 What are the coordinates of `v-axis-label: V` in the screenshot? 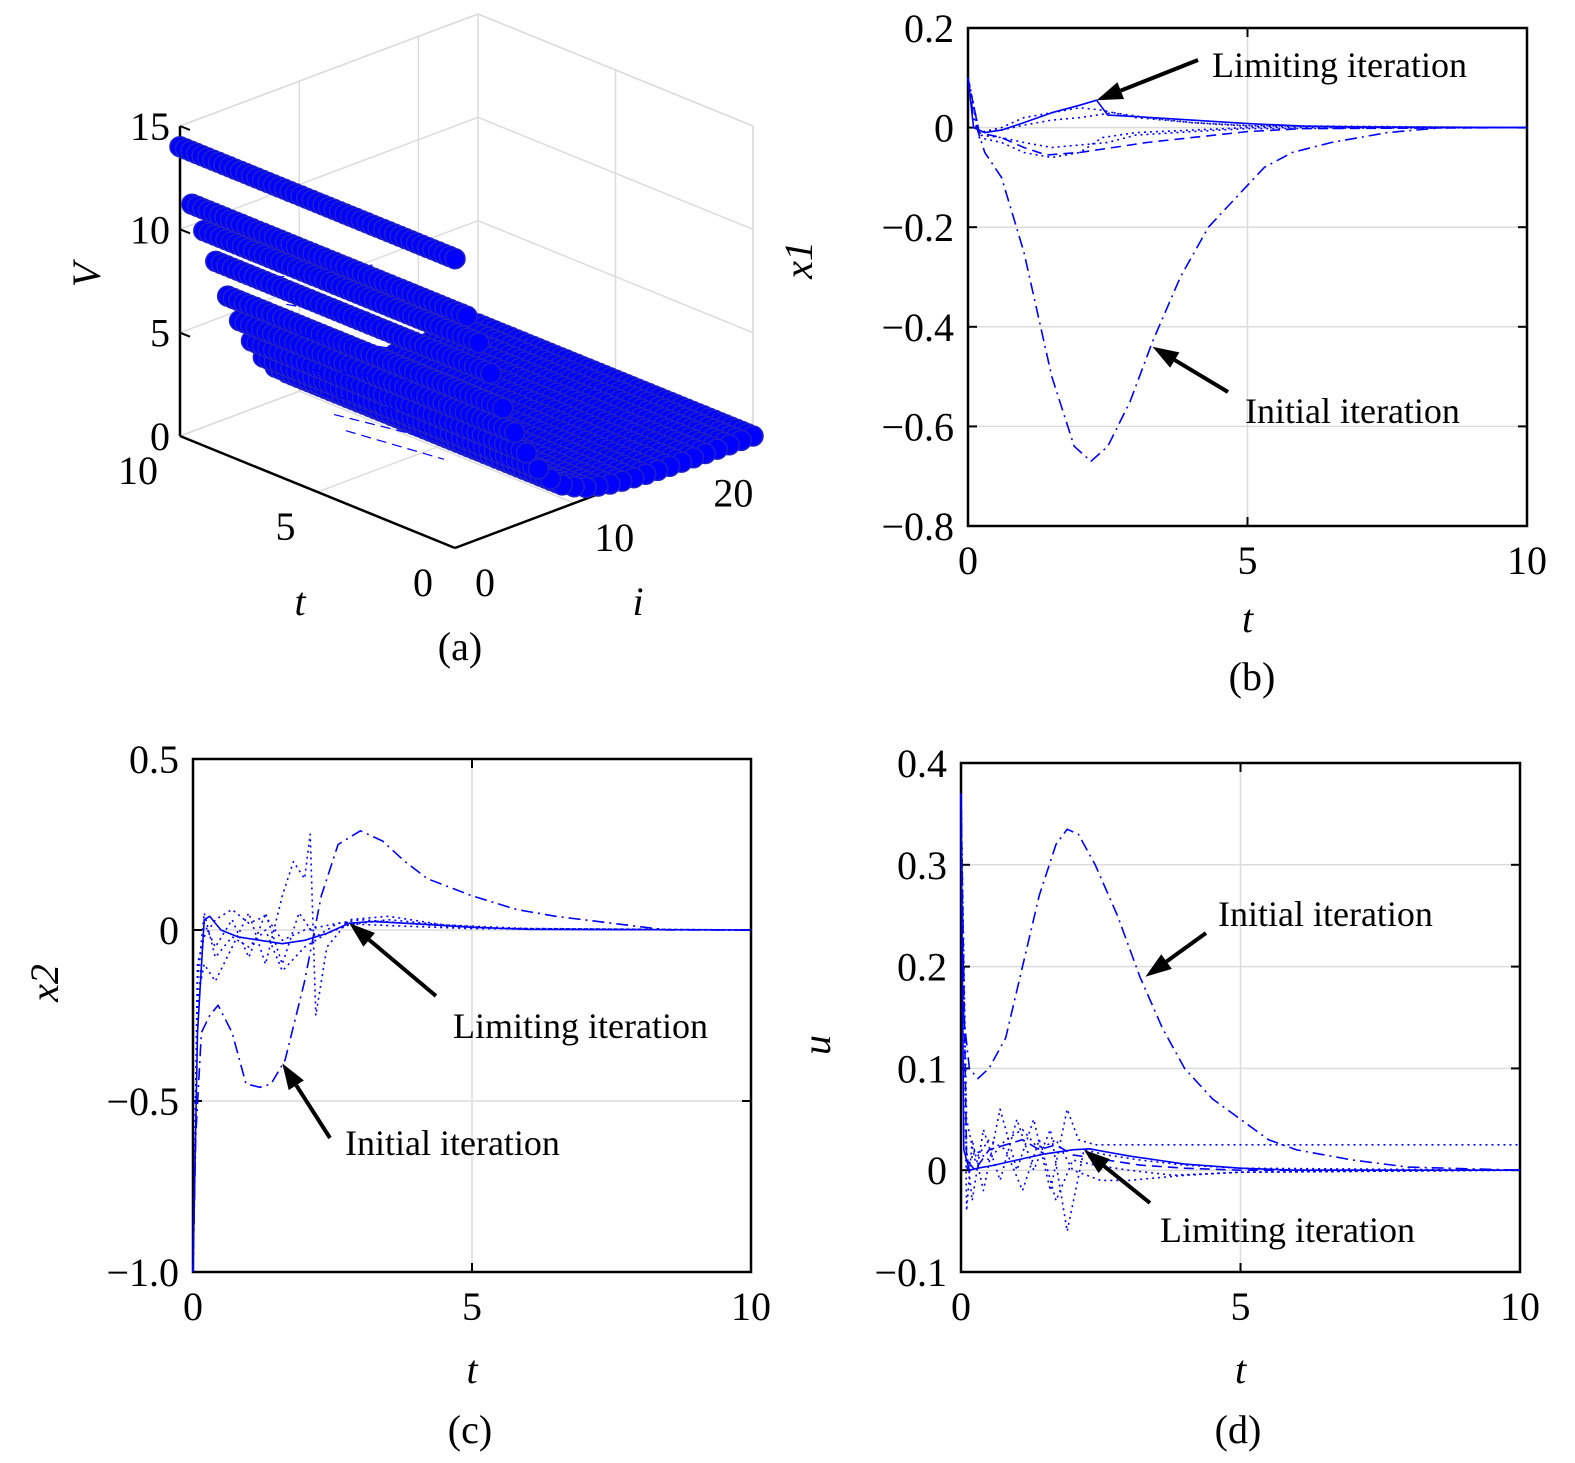 It's located at (86, 272).